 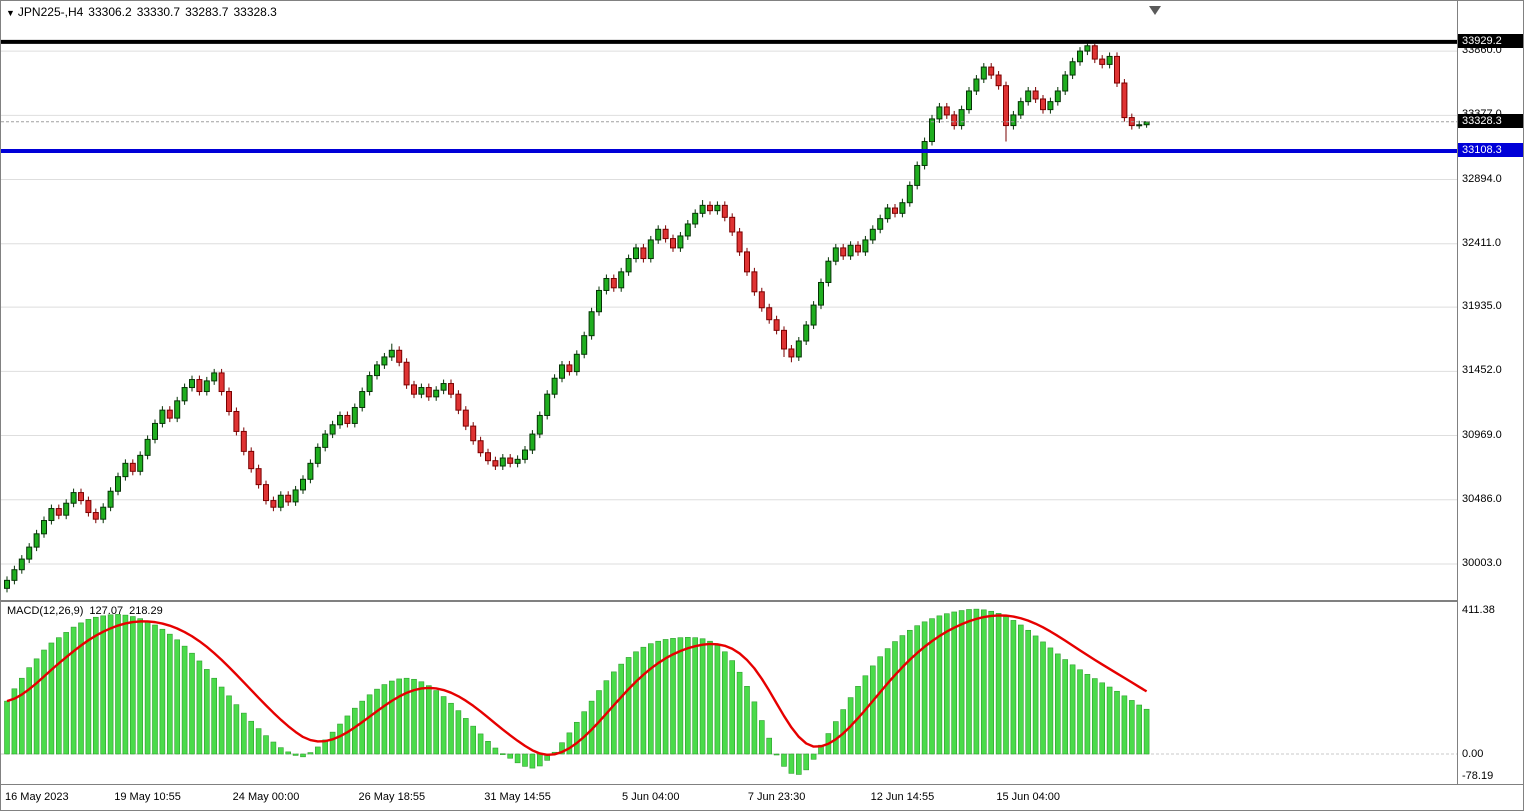 I want to click on price-tick-label: 31452.0, so click(x=1482, y=370).